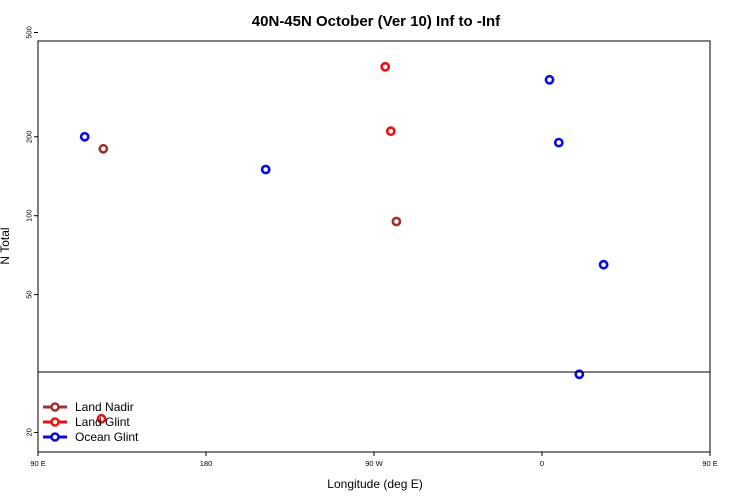 The image size is (750, 500). I want to click on y-tick-lower-label-20: 20, so click(29, 432).